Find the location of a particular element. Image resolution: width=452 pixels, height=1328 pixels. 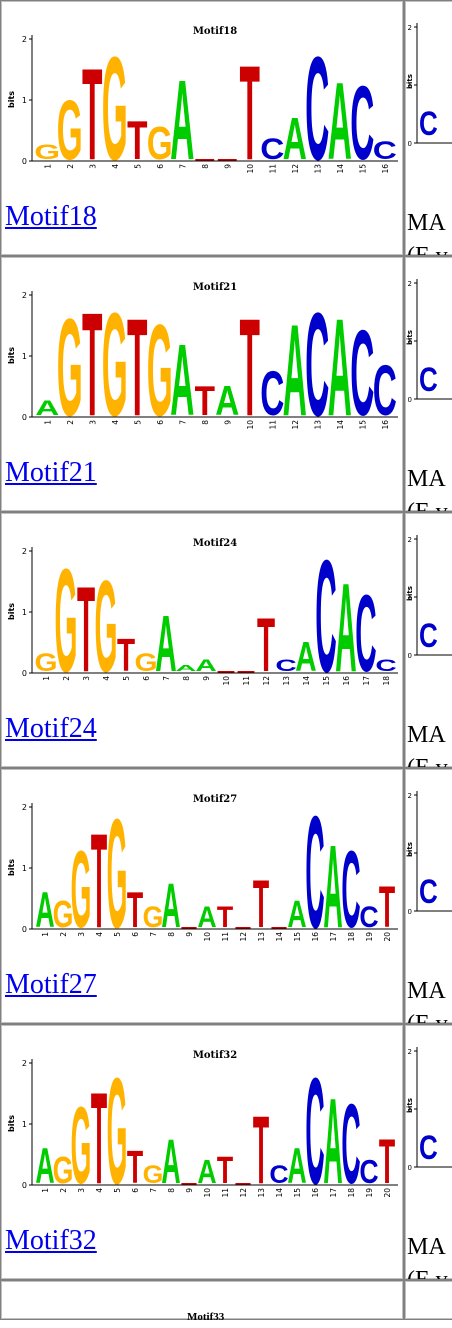

position-label: 7 is located at coordinates (153, 1190).